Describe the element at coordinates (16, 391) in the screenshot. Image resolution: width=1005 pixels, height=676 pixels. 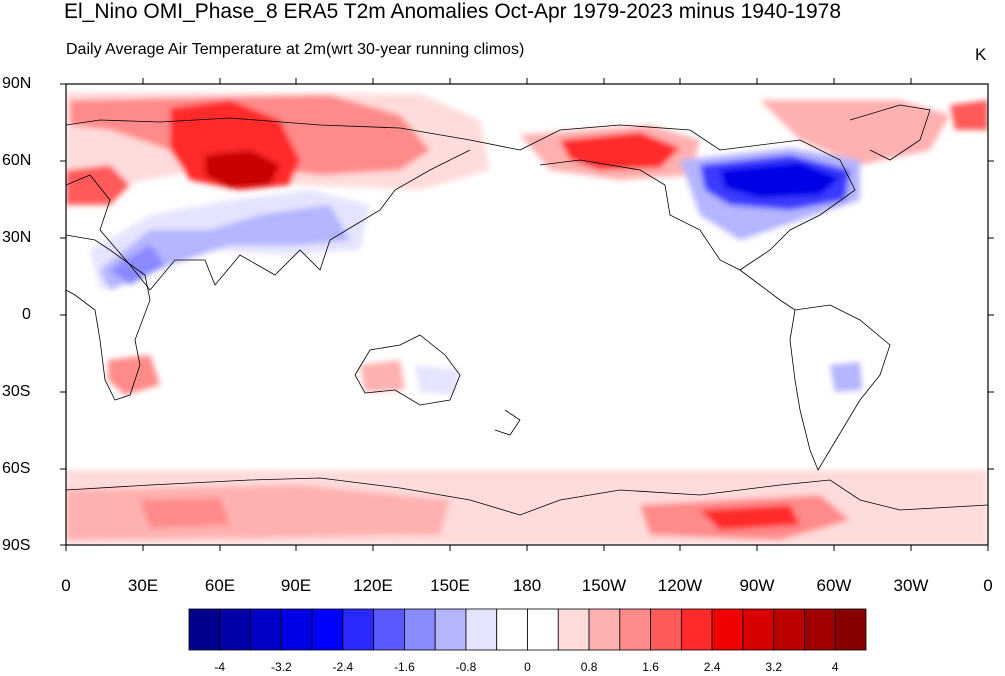
I see `lat-label-30s: 30S` at that location.